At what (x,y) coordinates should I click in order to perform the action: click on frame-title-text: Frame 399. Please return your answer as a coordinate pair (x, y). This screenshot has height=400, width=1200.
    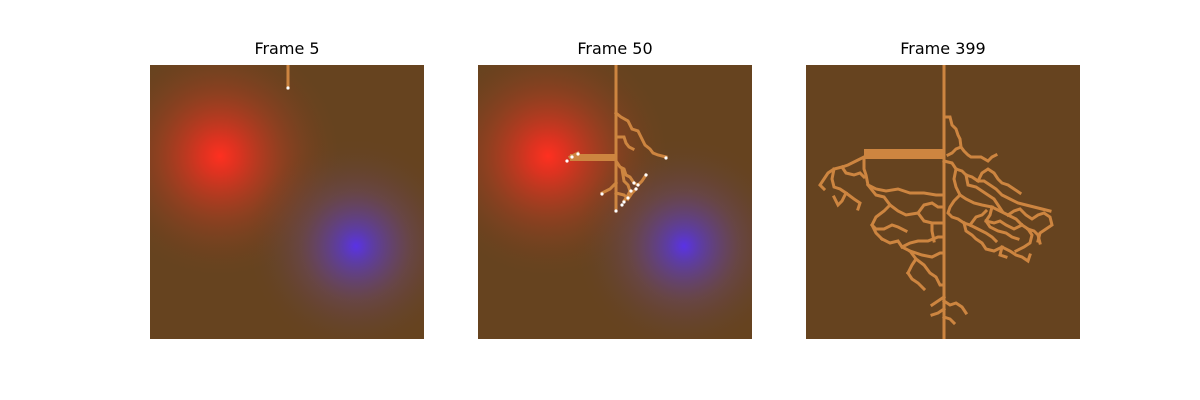
    Looking at the image, I should click on (943, 48).